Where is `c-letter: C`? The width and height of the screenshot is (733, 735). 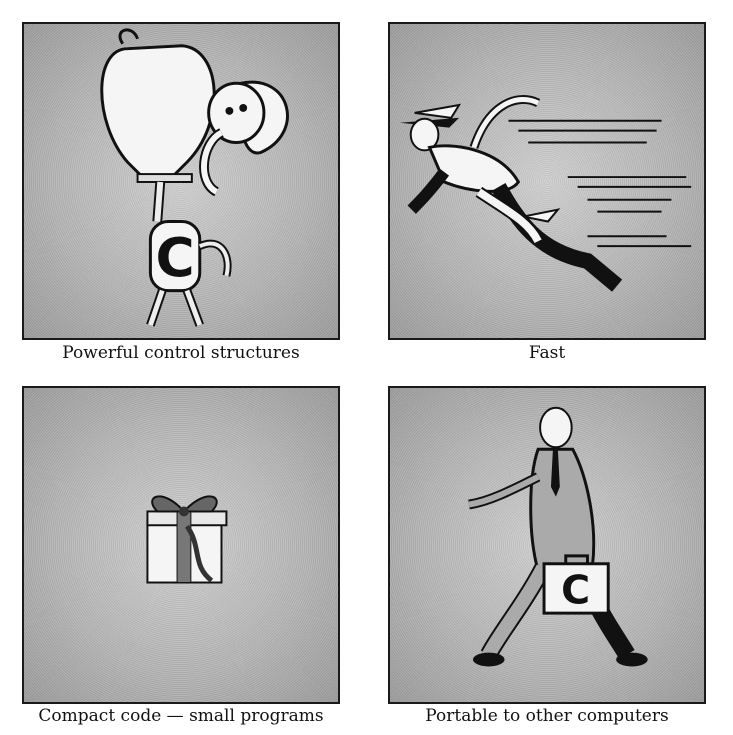 c-letter: C is located at coordinates (175, 258).